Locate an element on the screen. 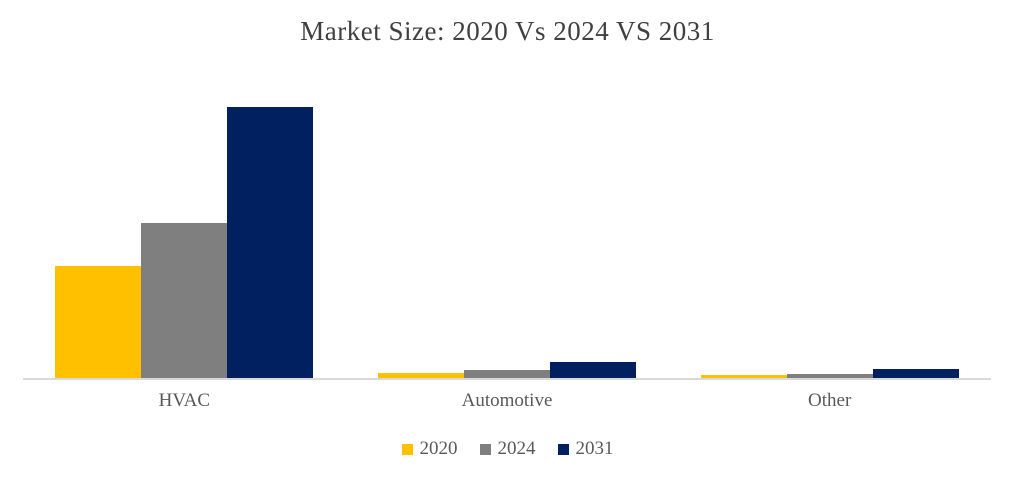  bar-other-2020 is located at coordinates (743, 376).